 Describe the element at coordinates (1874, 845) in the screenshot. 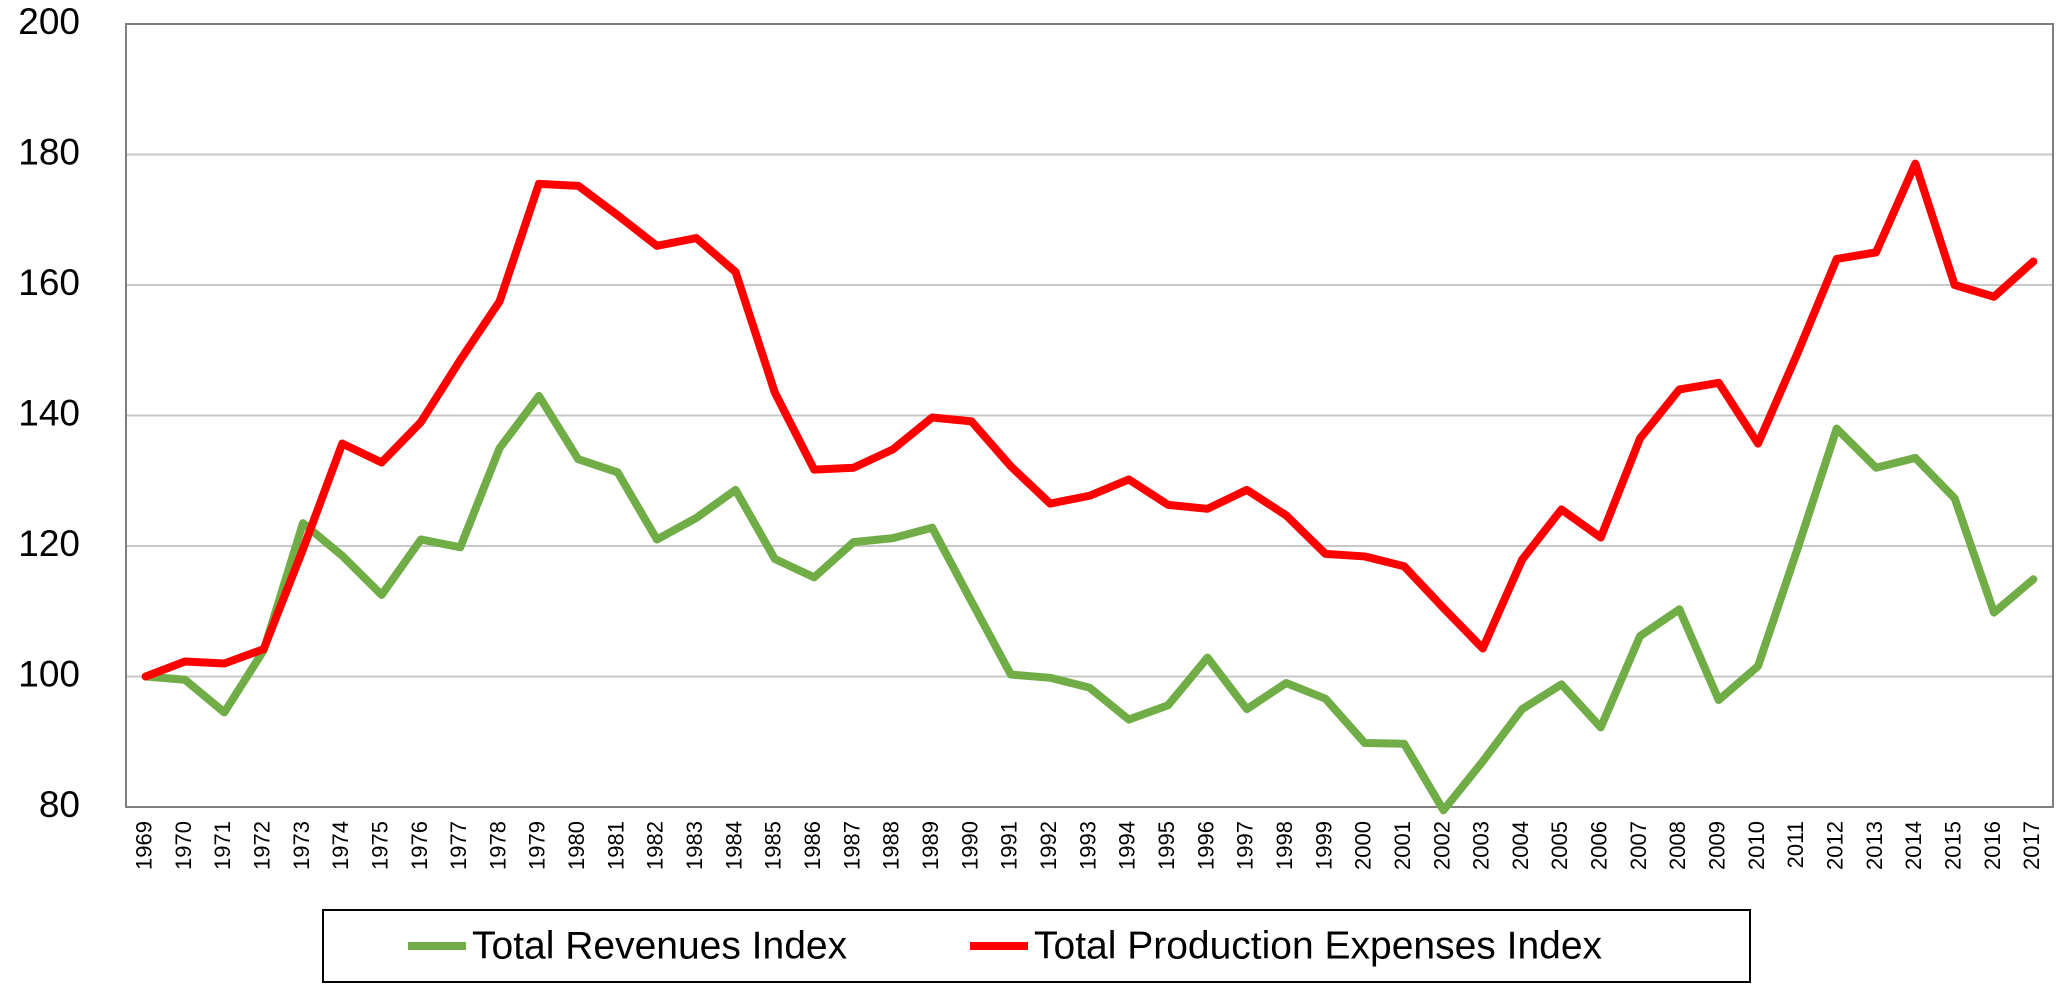

I see `x-tick-label: 2013` at that location.